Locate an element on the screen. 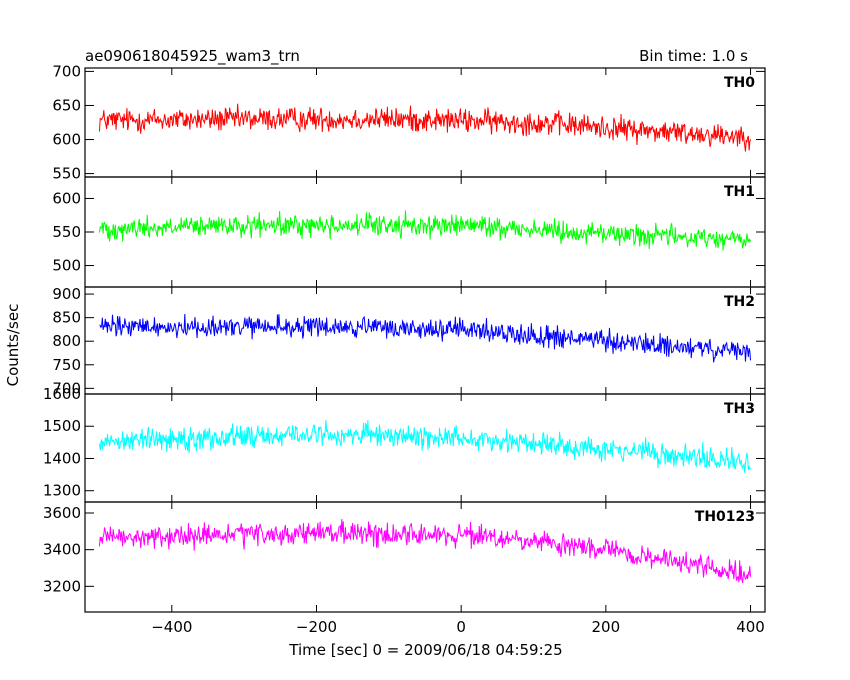 The width and height of the screenshot is (850, 680). y-tick-label: 750 is located at coordinates (66, 365).